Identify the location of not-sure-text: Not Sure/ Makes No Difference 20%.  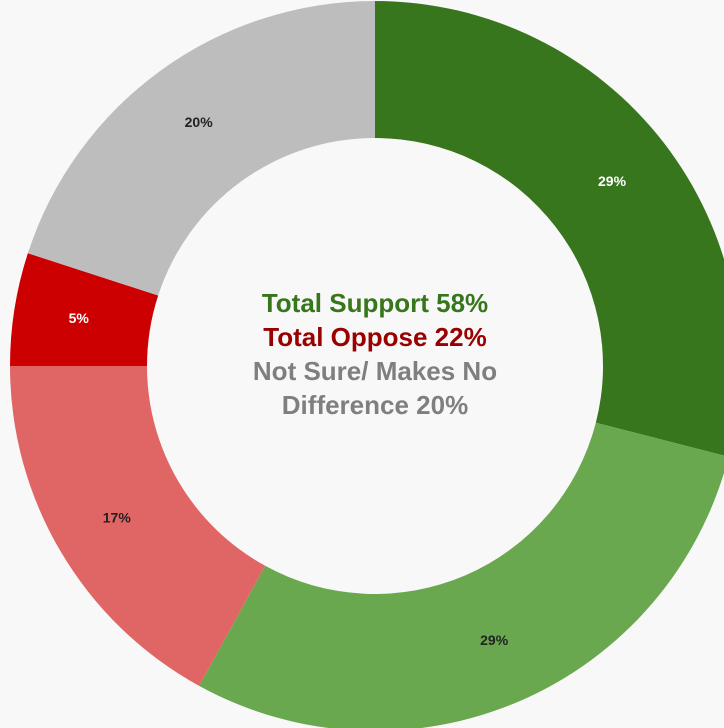
(375, 388).